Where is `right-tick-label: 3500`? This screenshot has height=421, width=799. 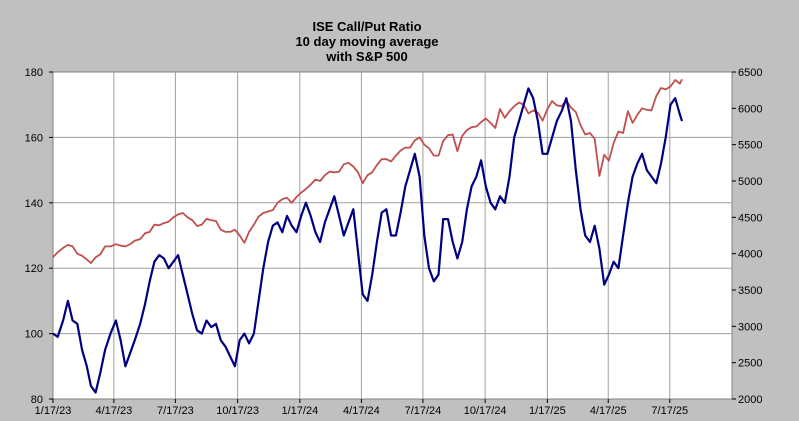
right-tick-label: 3500 is located at coordinates (750, 291).